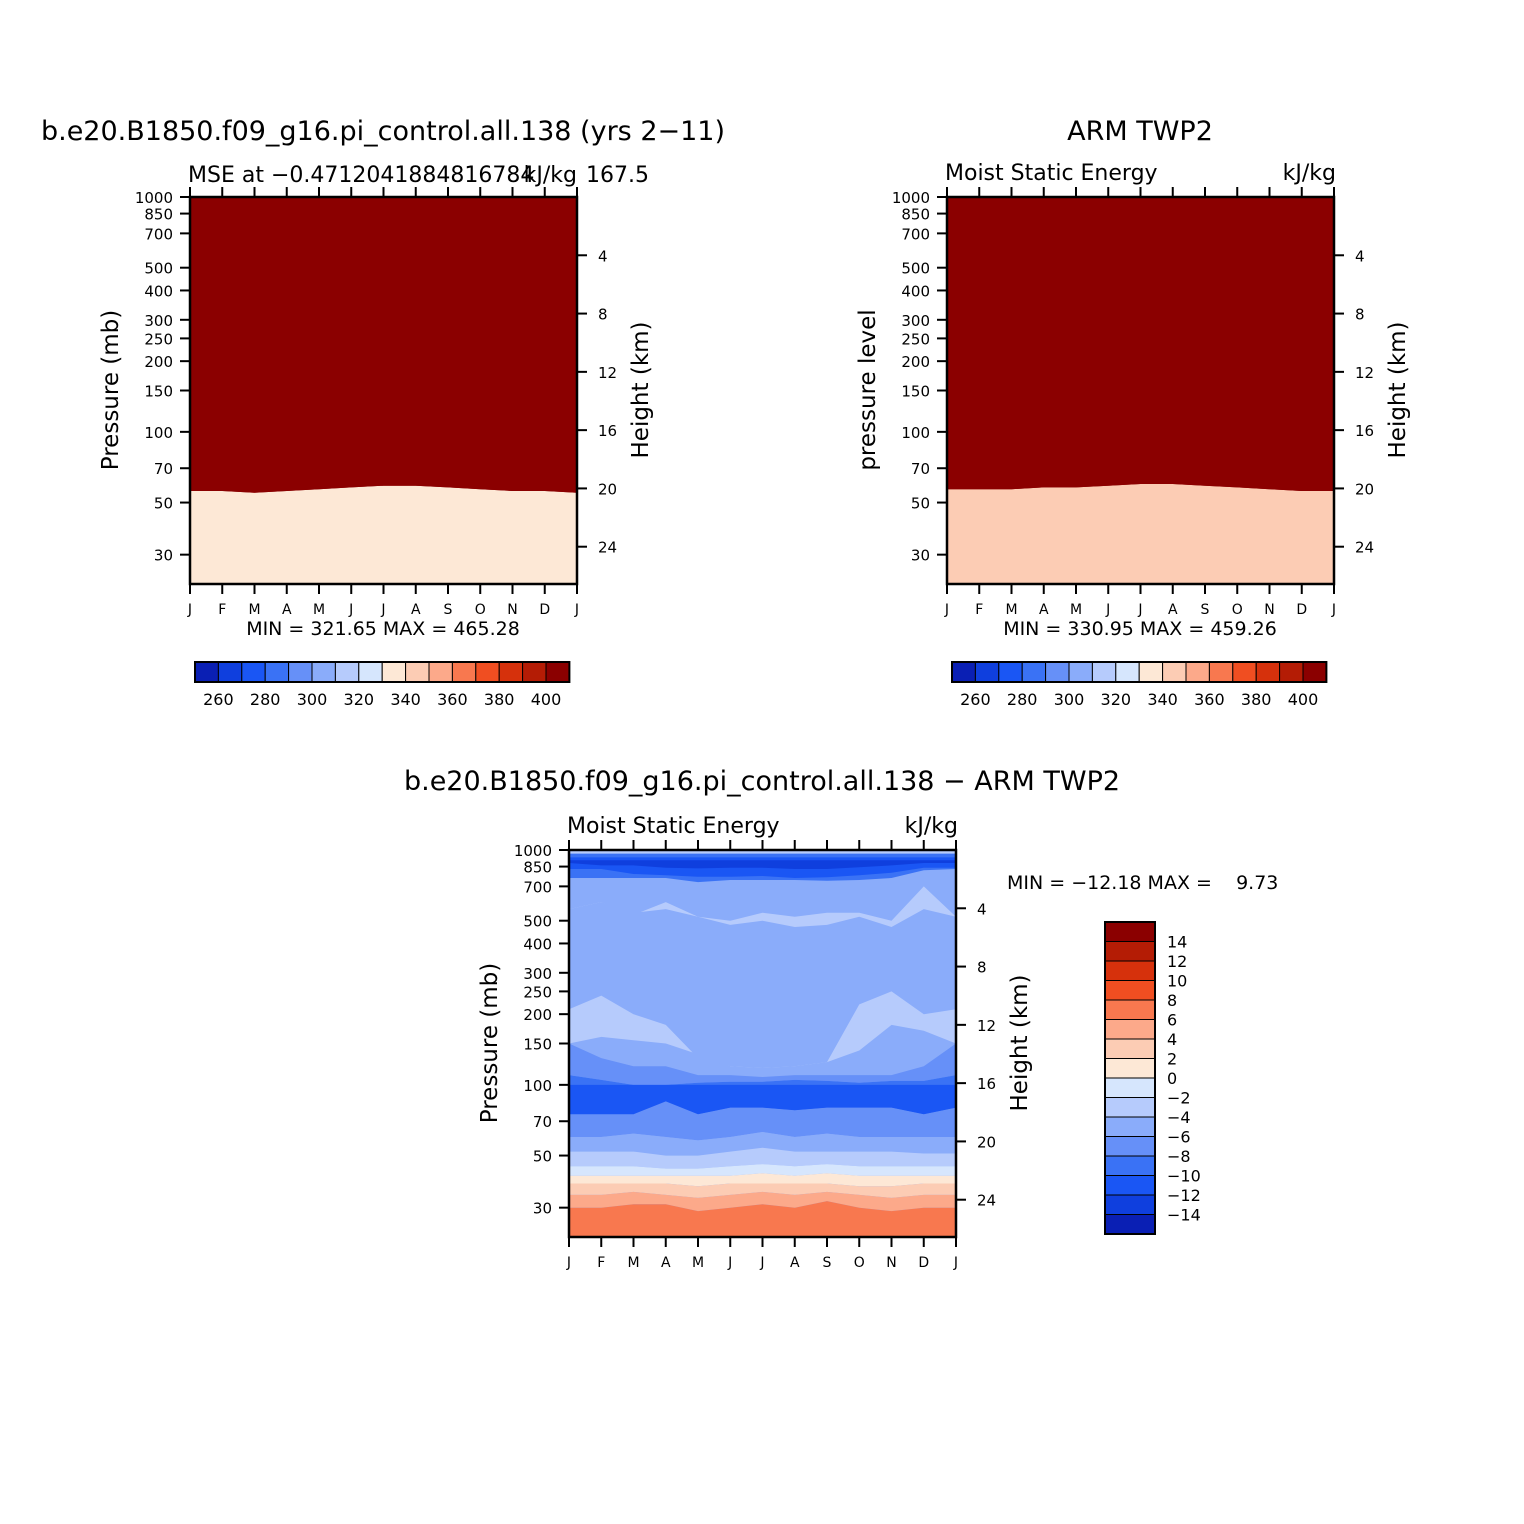  Describe the element at coordinates (1301, 610) in the screenshot. I see `x-tick-label: D` at that location.